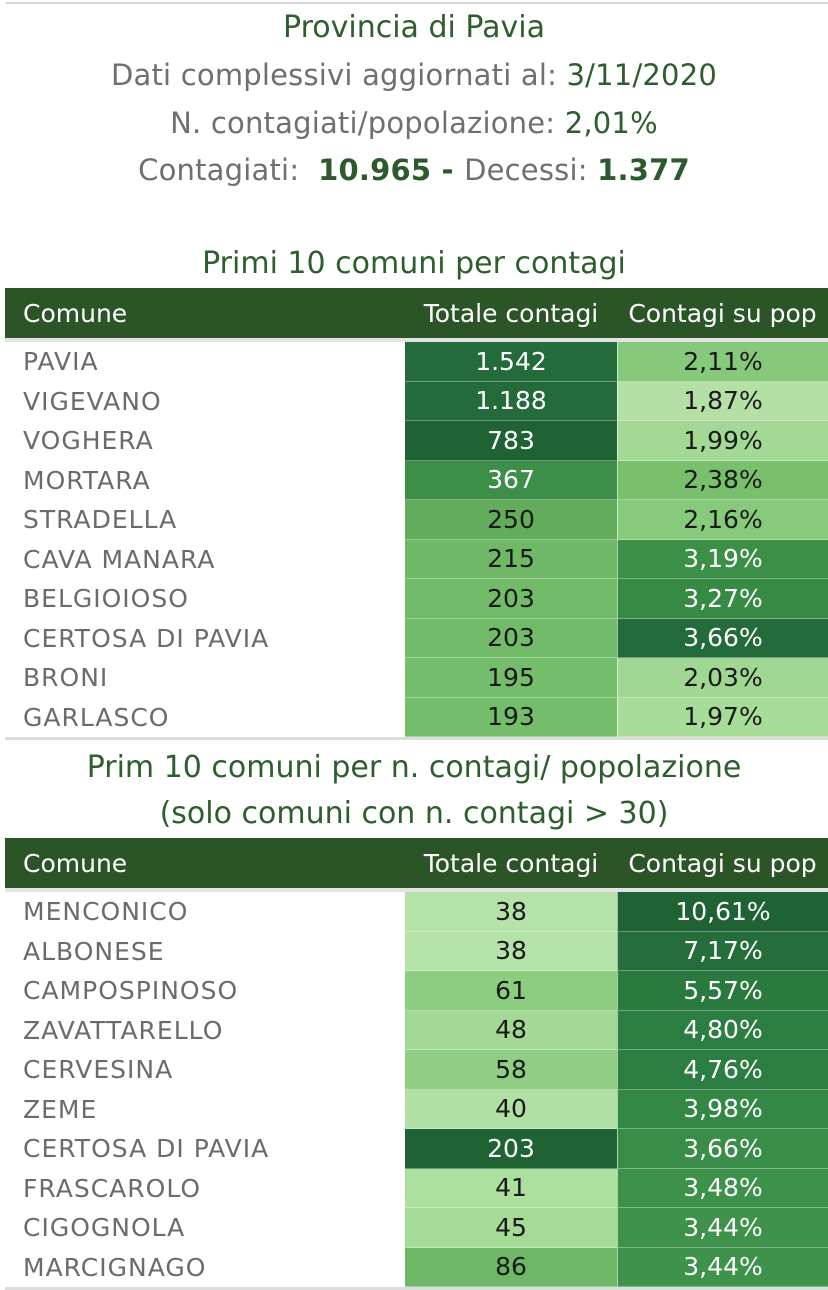  Describe the element at coordinates (722, 520) in the screenshot. I see `cell-contagi-su-pop: 2,16%` at that location.